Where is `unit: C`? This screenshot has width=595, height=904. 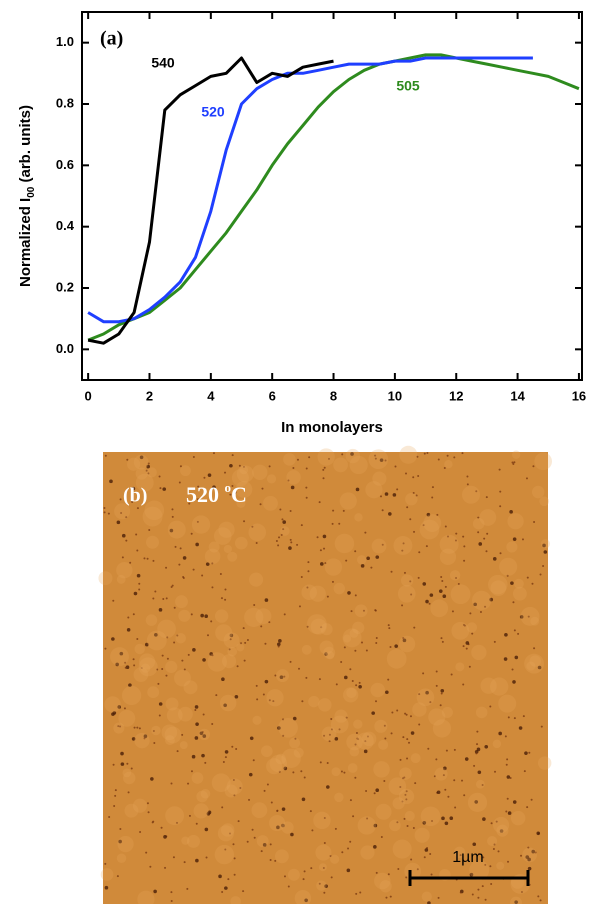 unit: C is located at coordinates (239, 494).